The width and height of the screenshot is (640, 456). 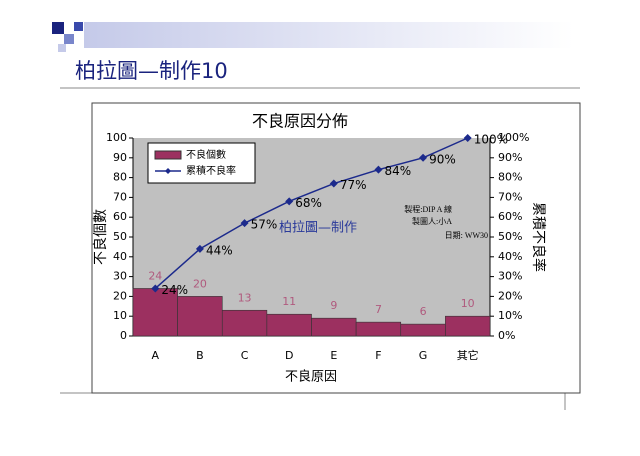 I want to click on y-axis-label: 不良個數, so click(x=101, y=237).